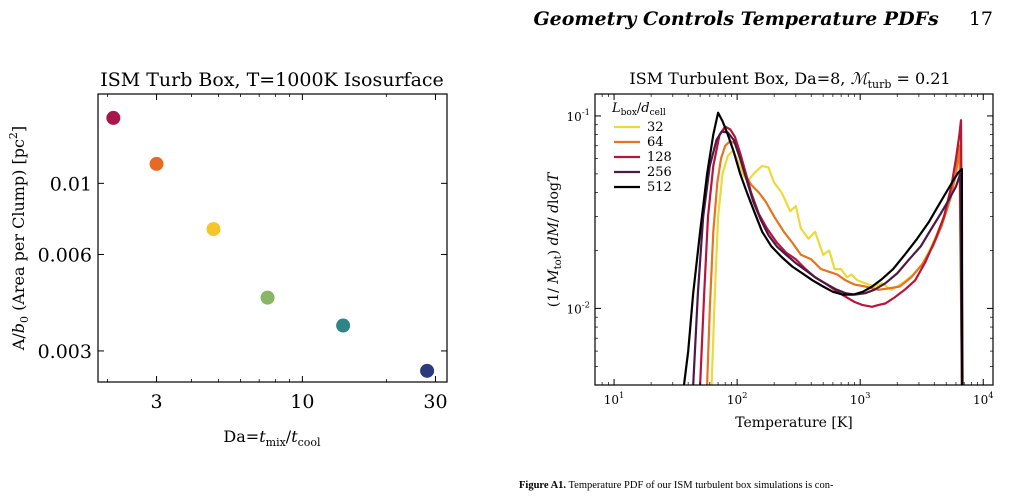 This screenshot has width=1011, height=497. What do you see at coordinates (157, 402) in the screenshot?
I see `scatter-xtick-label: 3` at bounding box center [157, 402].